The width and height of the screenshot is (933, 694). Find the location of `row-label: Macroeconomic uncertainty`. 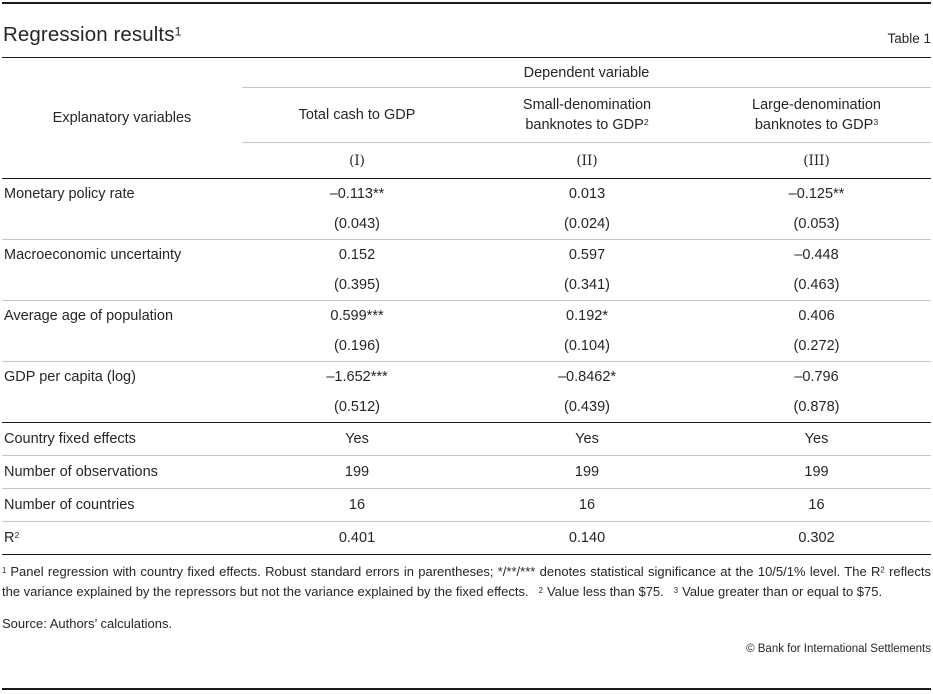

row-label: Macroeconomic uncertainty is located at coordinates (122, 270).